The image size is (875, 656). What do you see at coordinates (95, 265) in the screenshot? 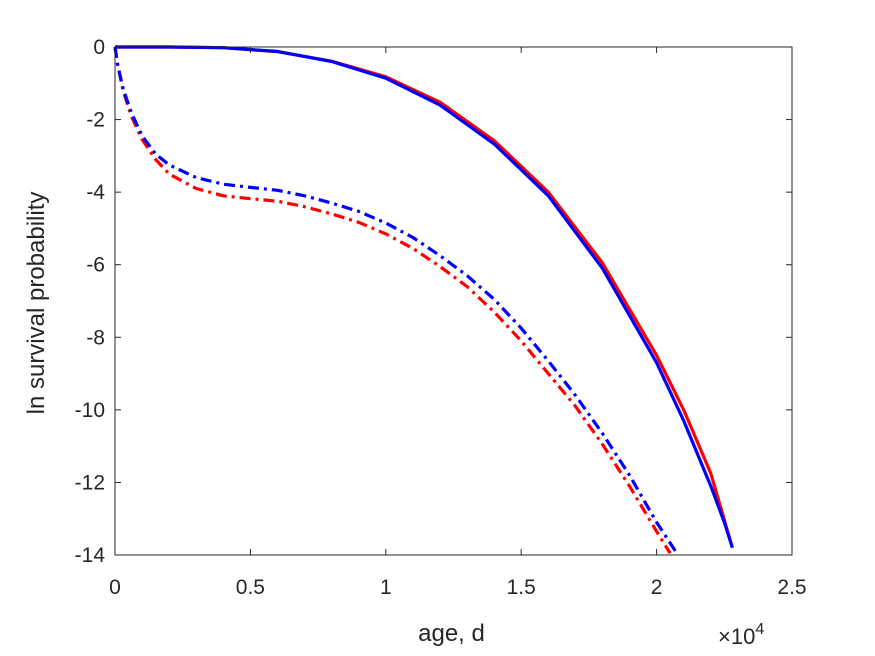
I see `y-tick-label: -6` at bounding box center [95, 265].